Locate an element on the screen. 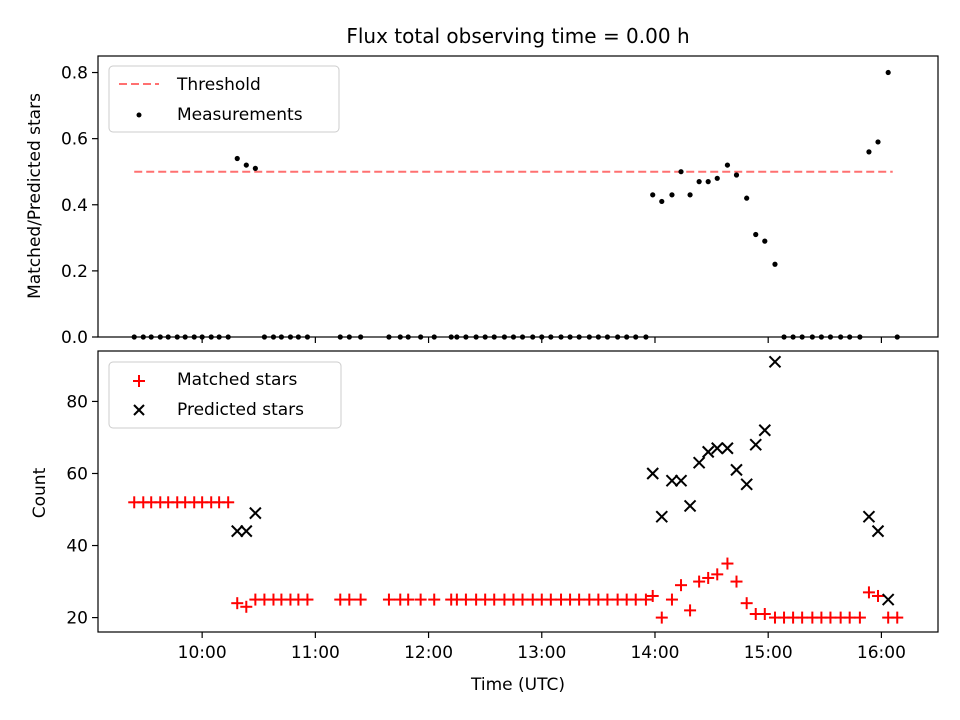  top-legend-box is located at coordinates (224, 99).